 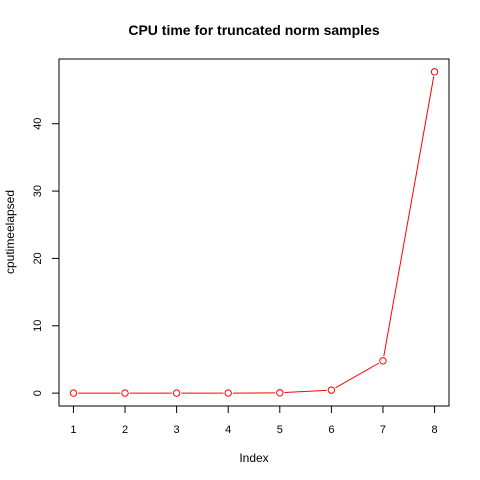 What do you see at coordinates (228, 430) in the screenshot?
I see `x-tick-label: 4` at bounding box center [228, 430].